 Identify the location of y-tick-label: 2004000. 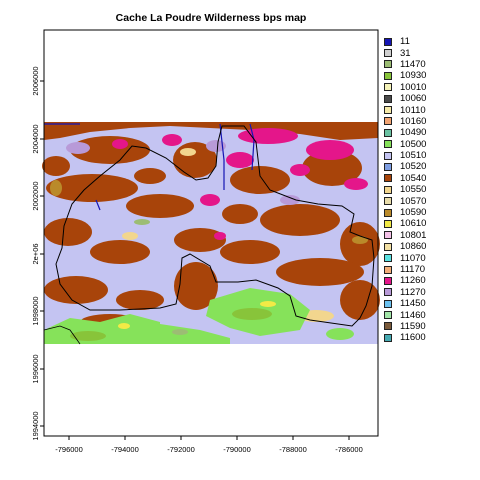
(35, 138).